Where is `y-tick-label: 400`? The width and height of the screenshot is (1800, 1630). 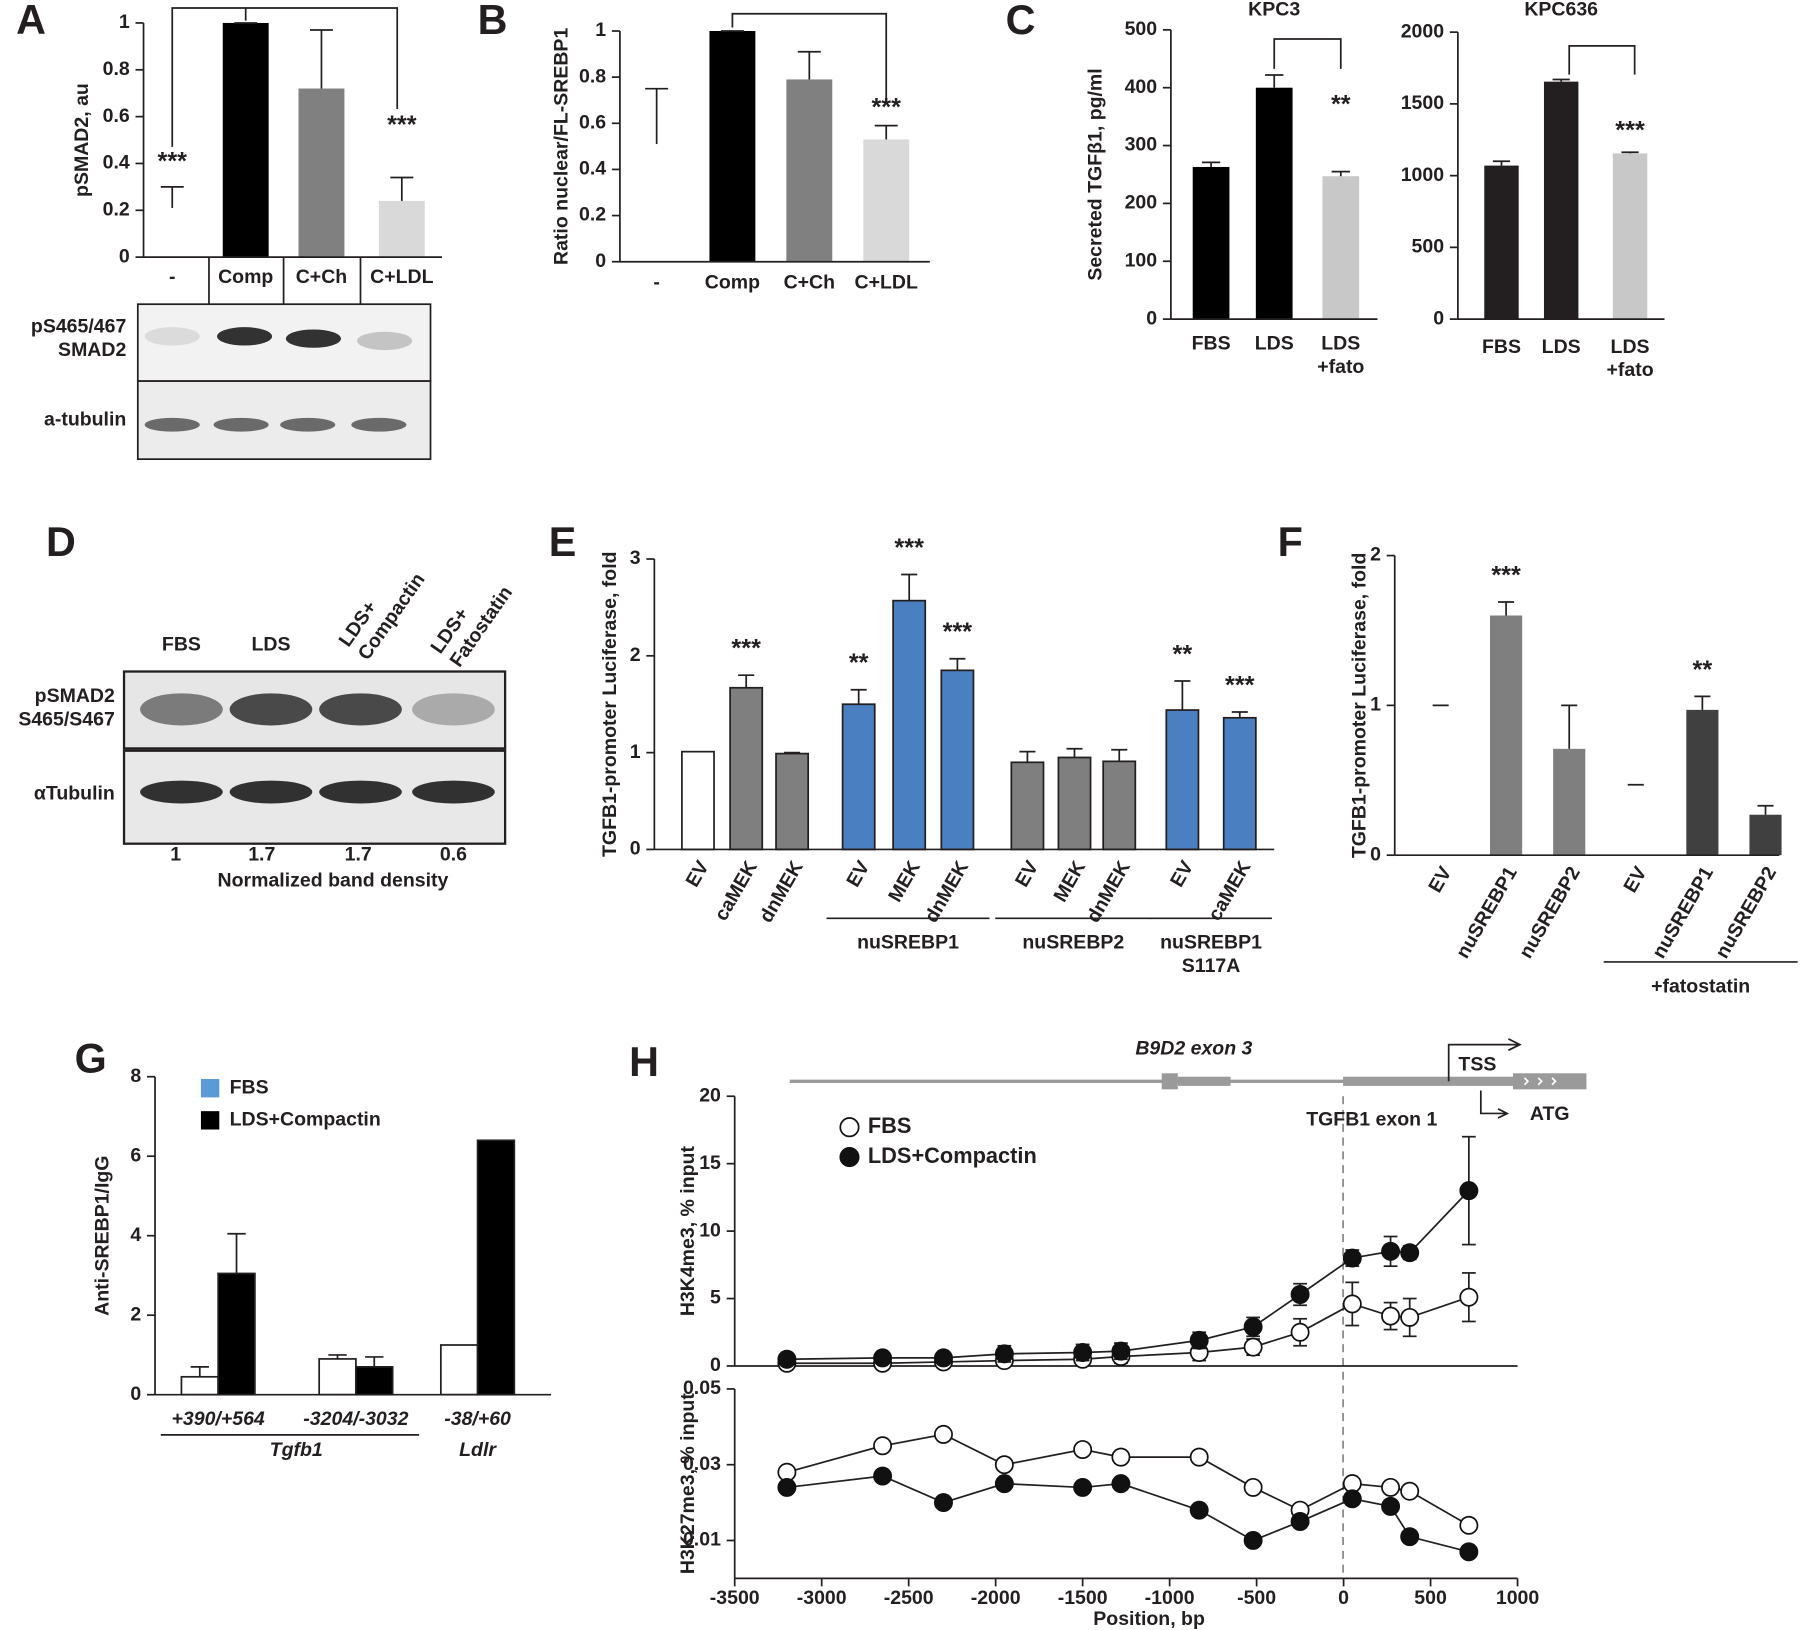
y-tick-label: 400 is located at coordinates (1141, 87).